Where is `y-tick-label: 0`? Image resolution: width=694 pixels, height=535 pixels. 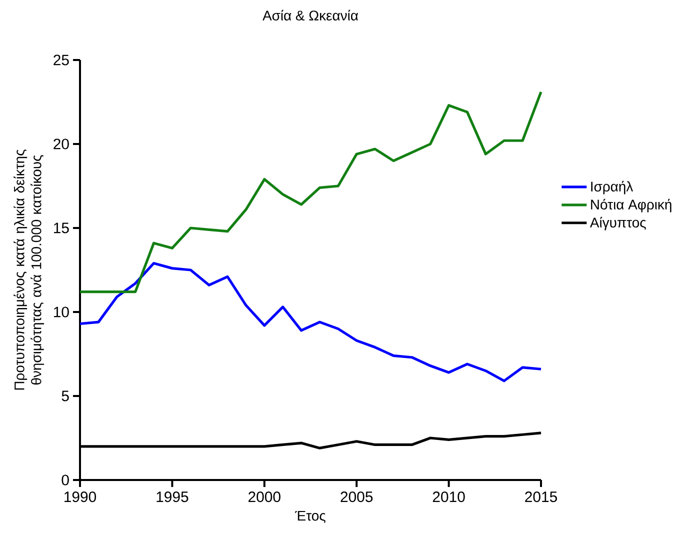 y-tick-label: 0 is located at coordinates (65, 480).